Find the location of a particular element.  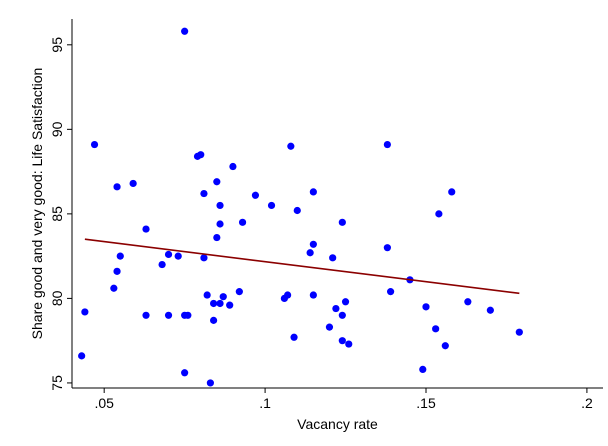

fitted-line is located at coordinates (302, 266).